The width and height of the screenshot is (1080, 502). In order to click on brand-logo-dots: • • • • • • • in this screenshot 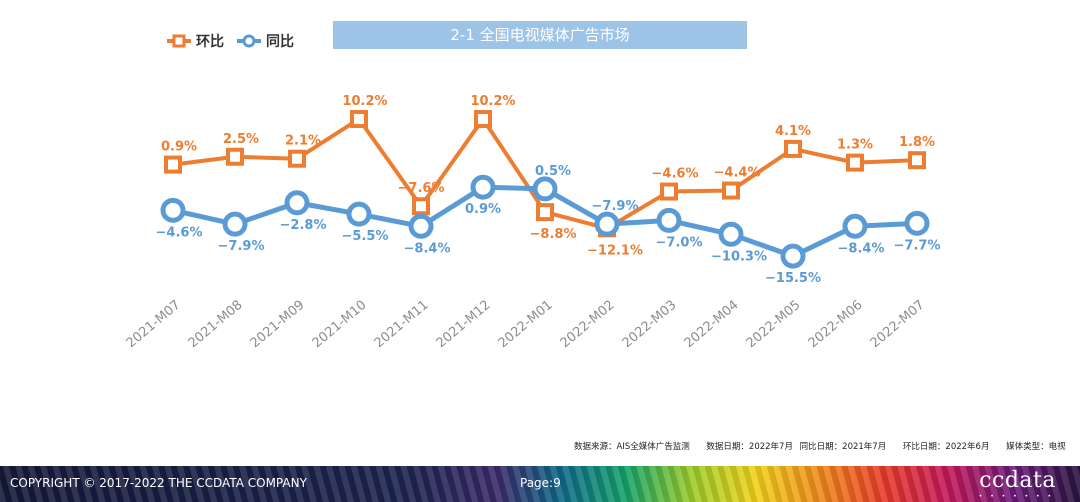, I will do `click(1016, 496)`.